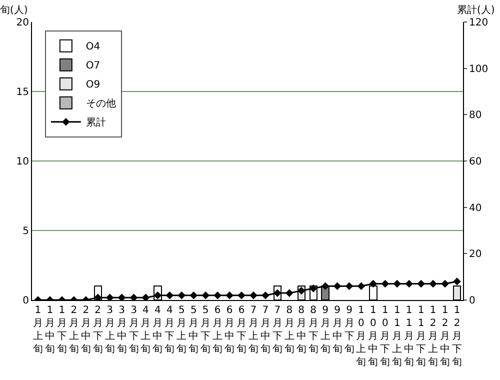 Image resolution: width=500 pixels, height=380 pixels. What do you see at coordinates (313, 330) in the screenshot?
I see `x-tick-label: 8月下旬` at bounding box center [313, 330].